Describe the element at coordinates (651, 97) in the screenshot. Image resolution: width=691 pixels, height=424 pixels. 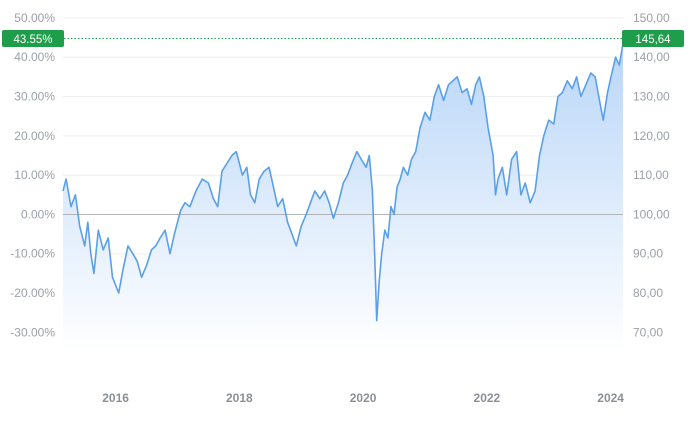
I see `right-tick-label: 130,00` at that location.